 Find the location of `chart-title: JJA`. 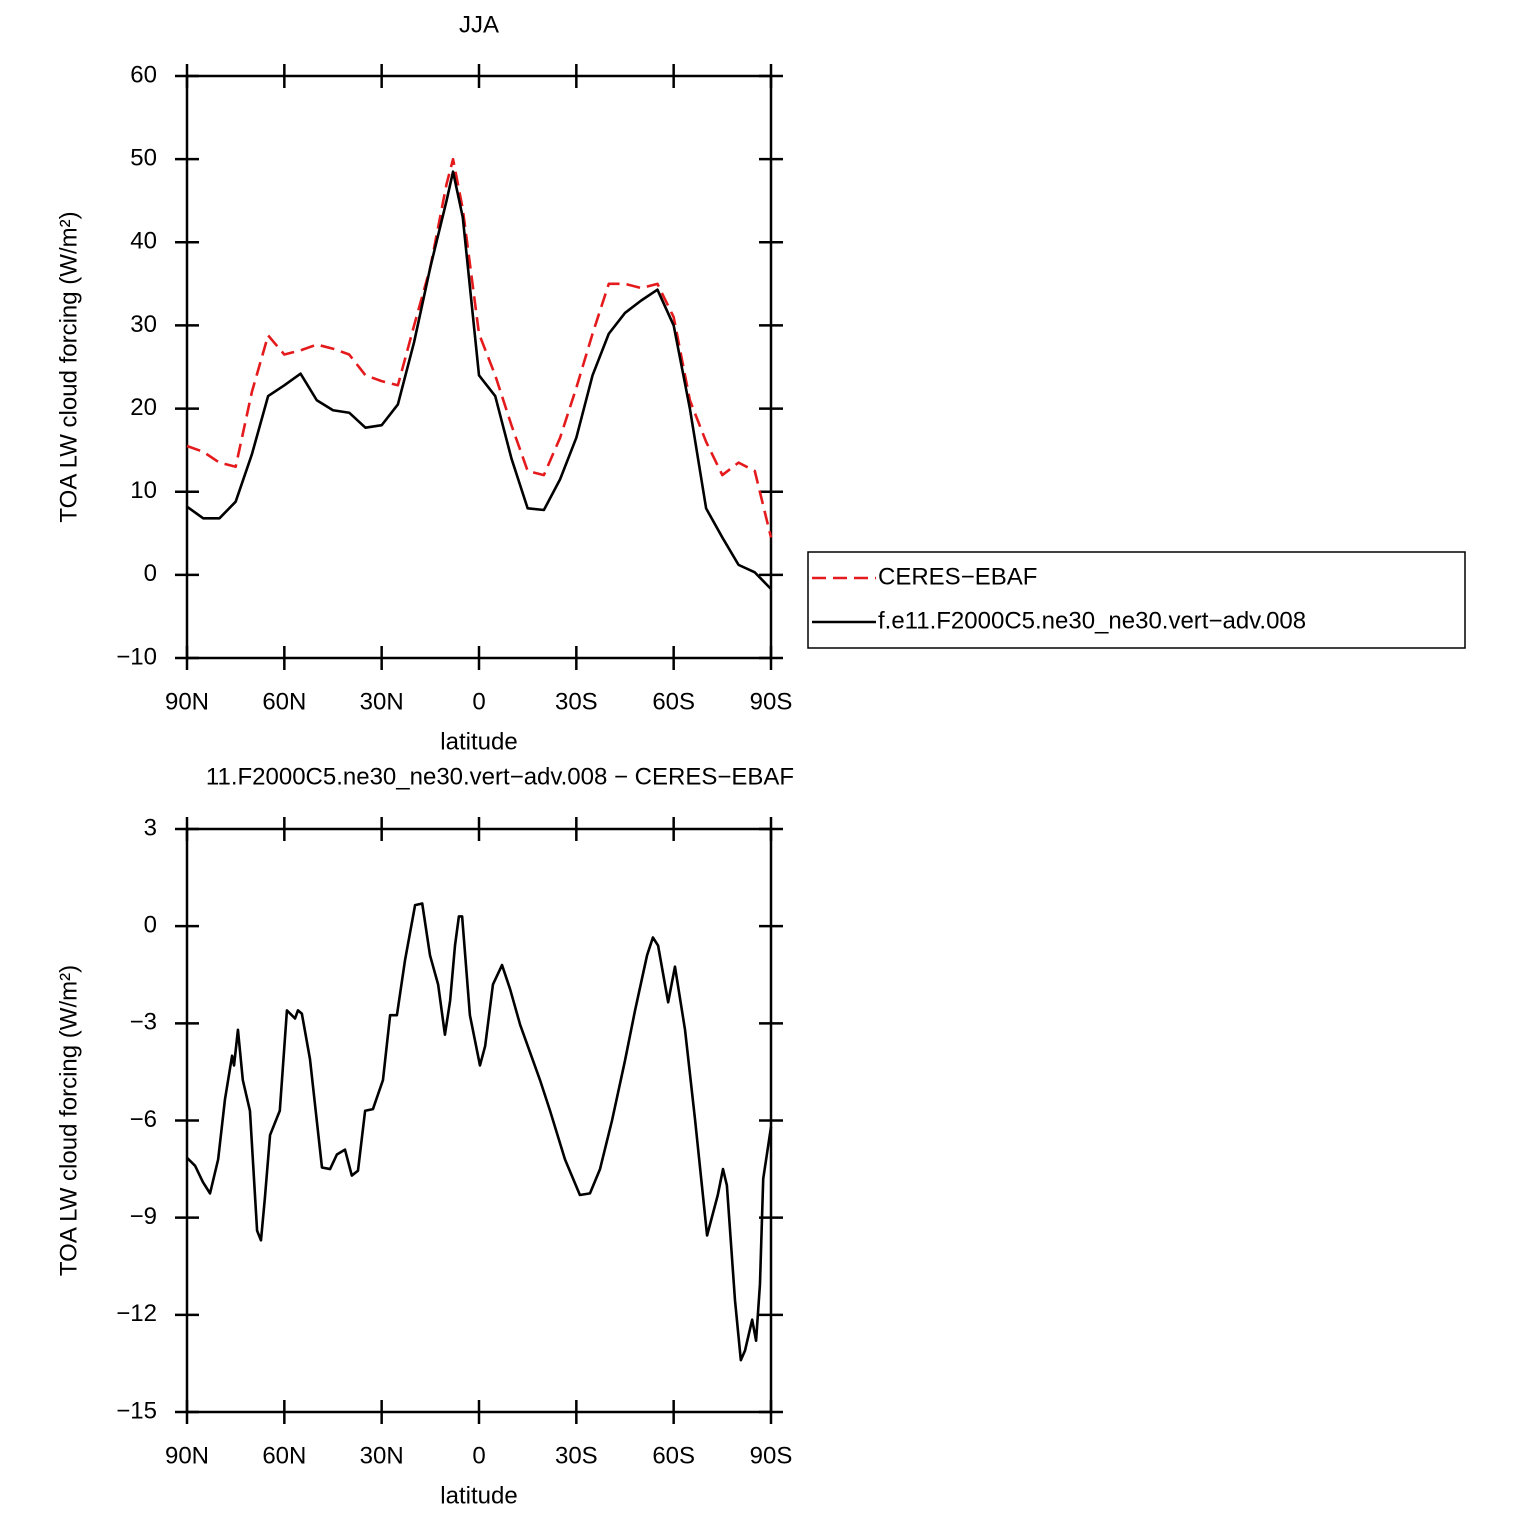

chart-title: JJA is located at coordinates (479, 24).